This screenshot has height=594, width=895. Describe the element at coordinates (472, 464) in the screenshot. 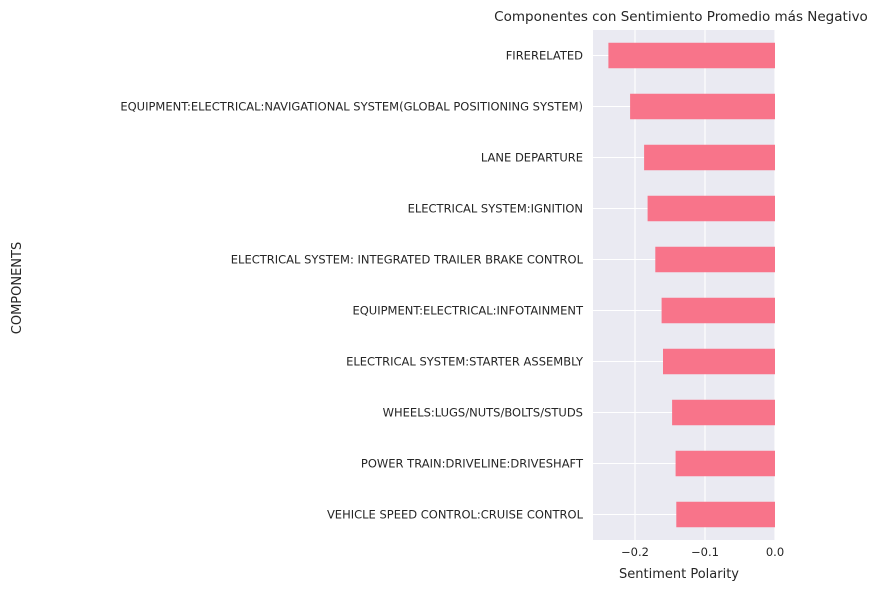

I see `y-tick-label: POWER TRAIN:DRIVELINE:DRIVESHAFT` at that location.